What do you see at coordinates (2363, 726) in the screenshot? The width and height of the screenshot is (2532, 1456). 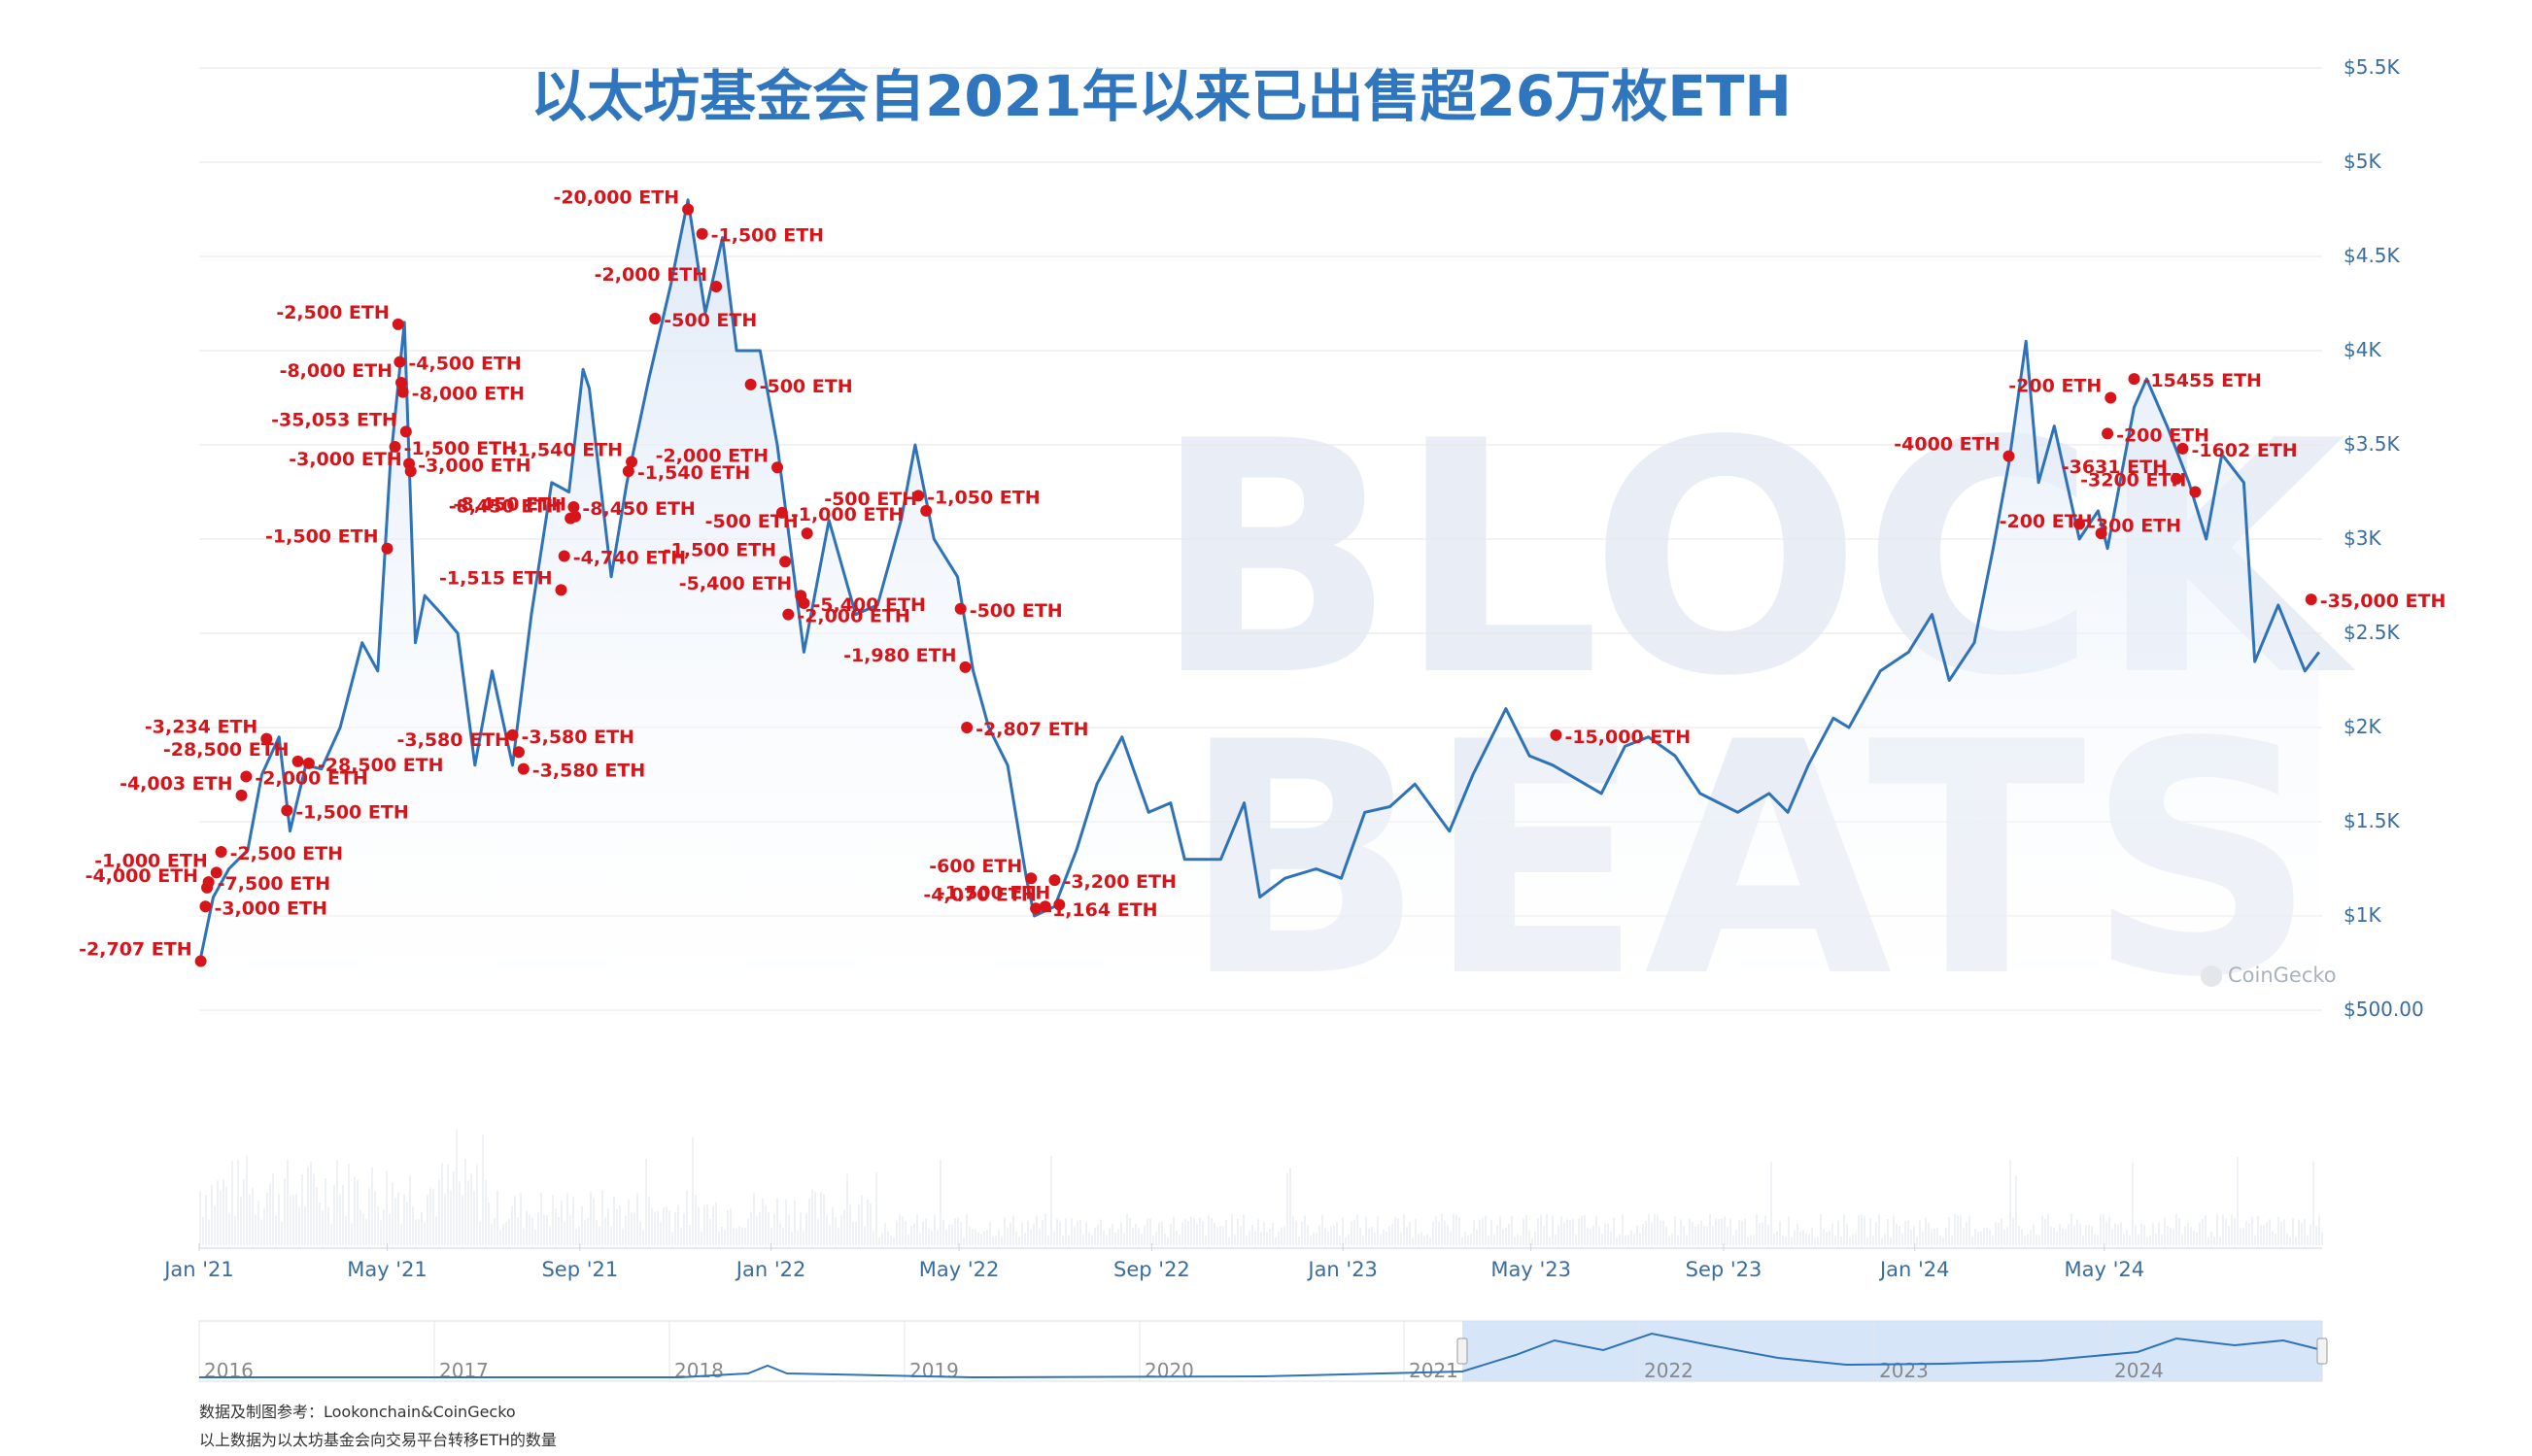 I see `y-tick-label: $2K` at bounding box center [2363, 726].